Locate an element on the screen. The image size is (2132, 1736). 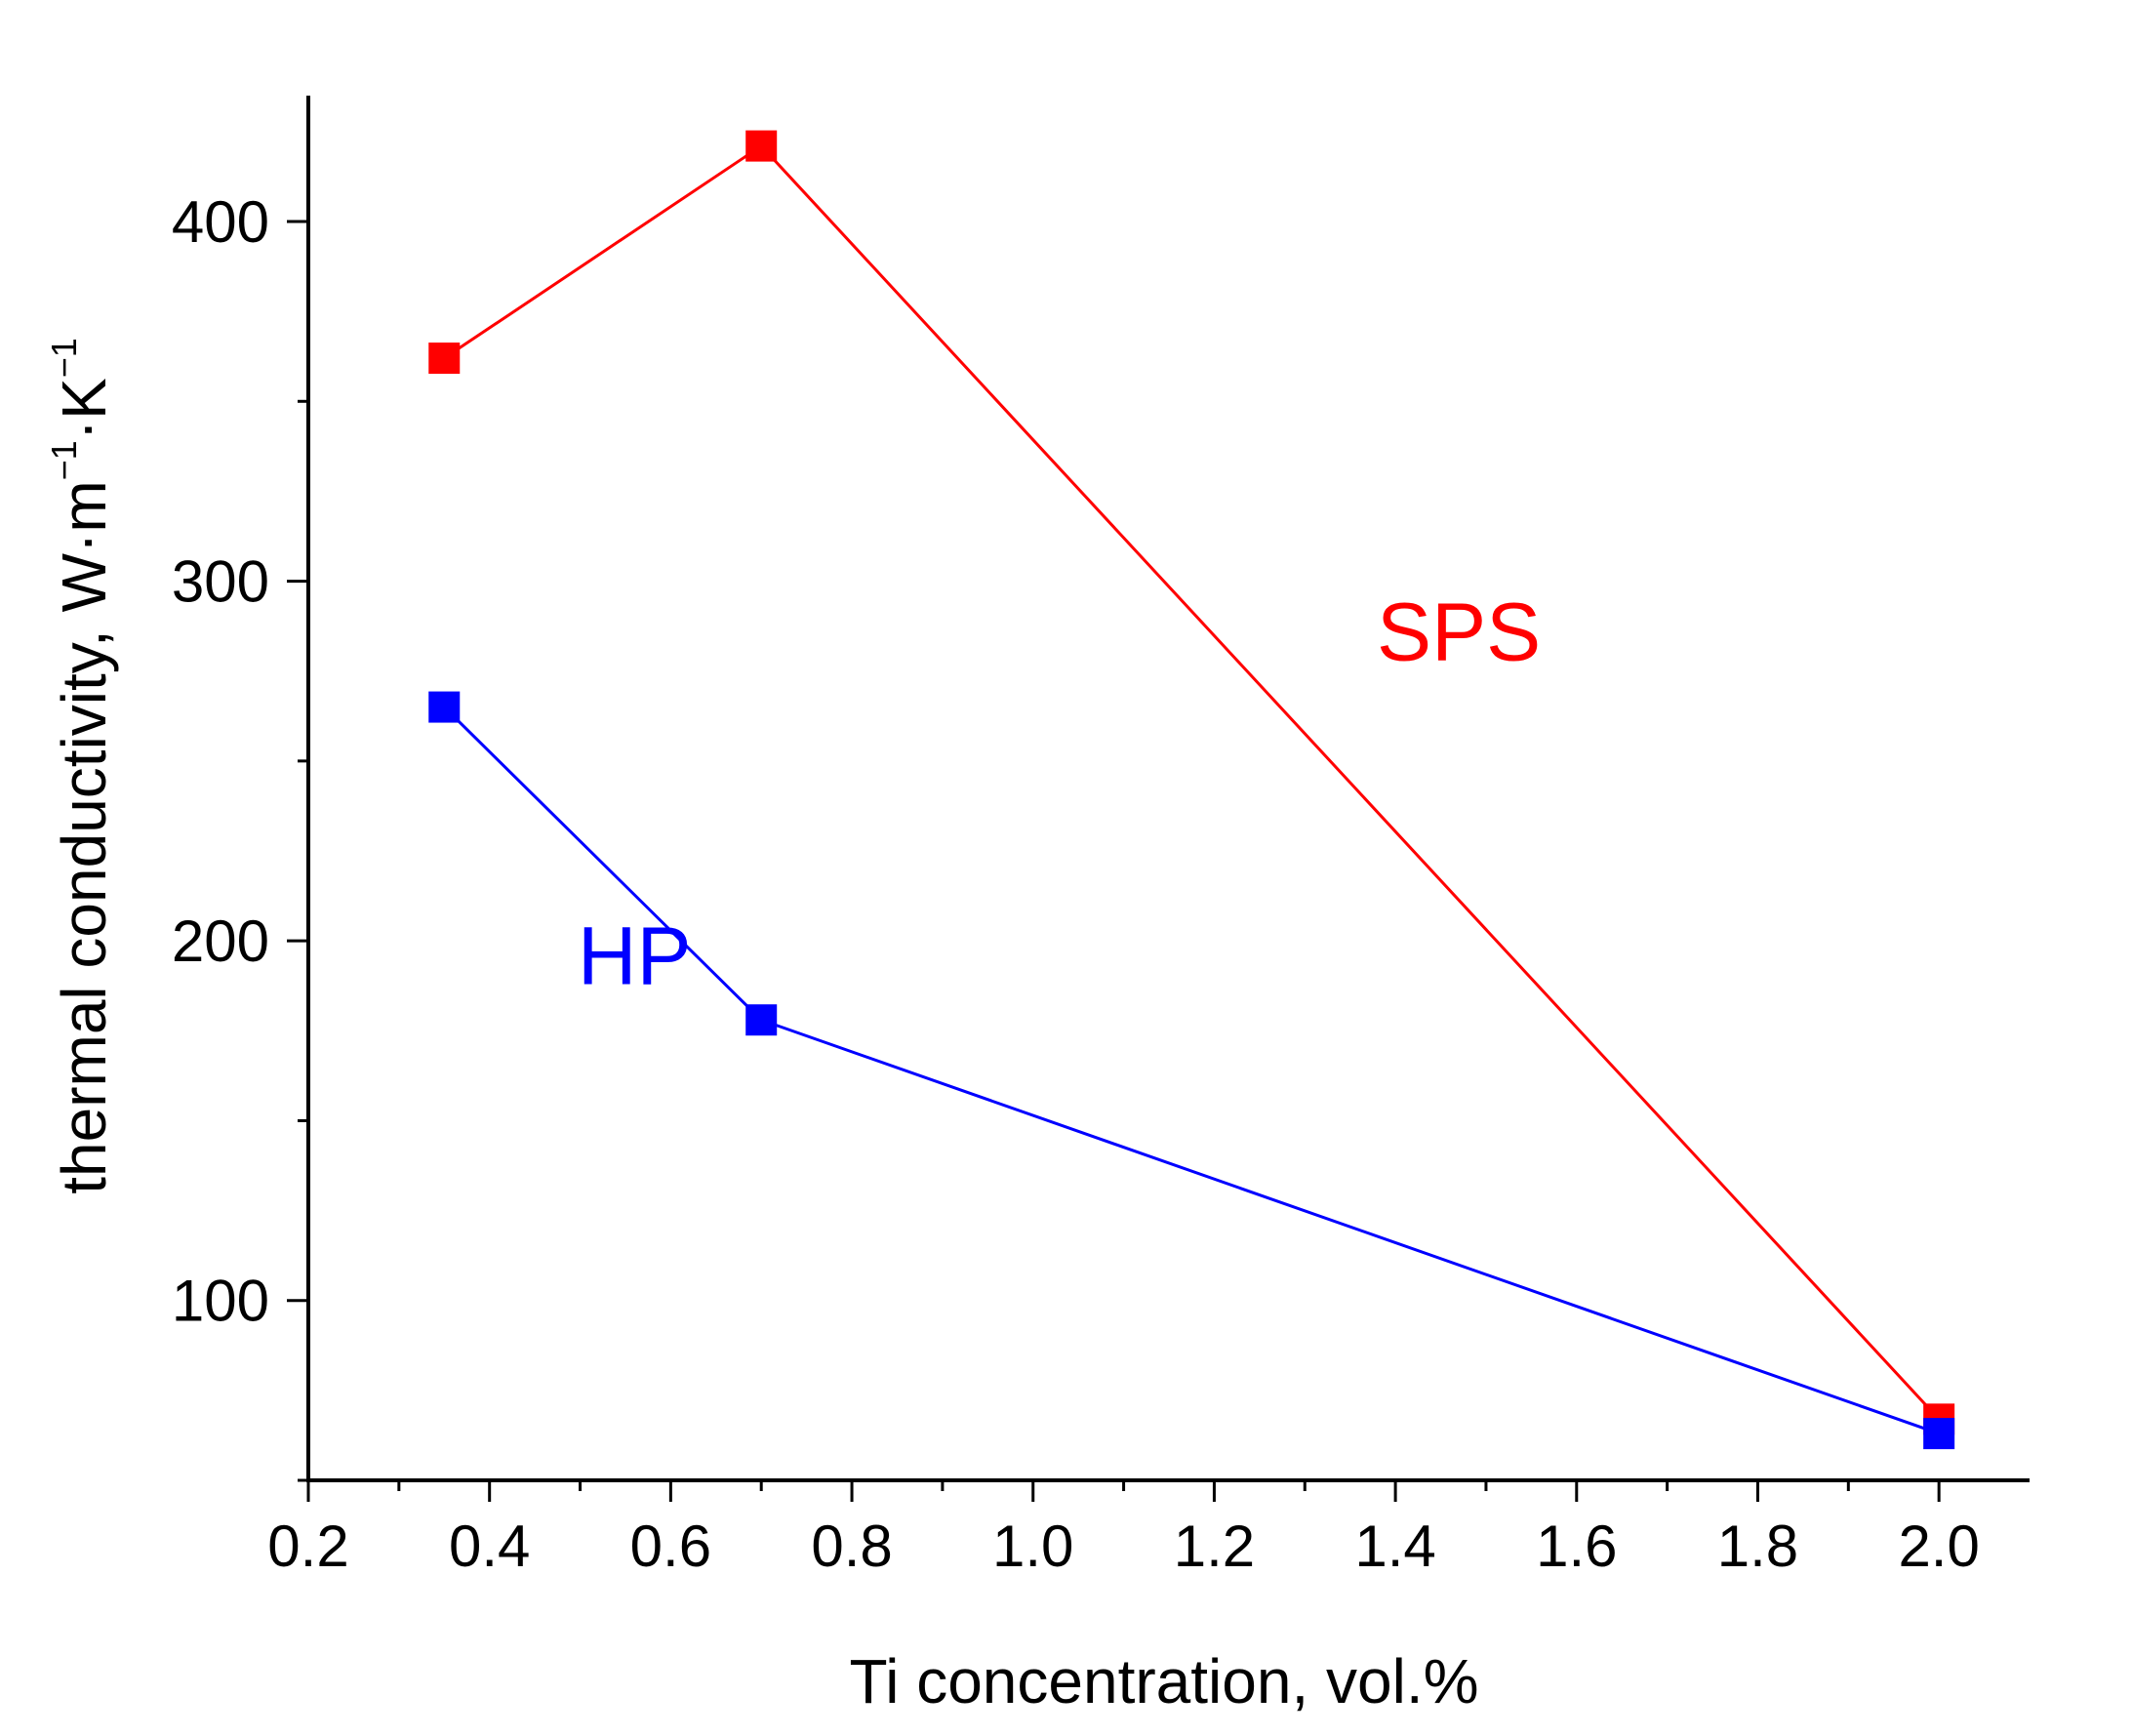
series-label-hp: HP is located at coordinates (635, 955).